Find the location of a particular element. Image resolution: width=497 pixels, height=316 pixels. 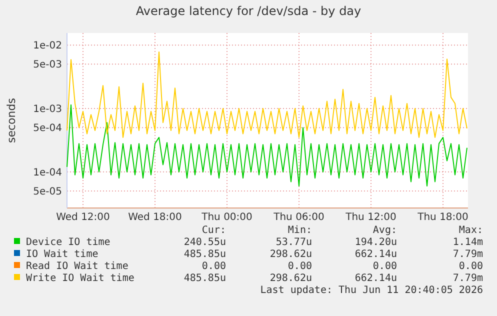

x-tick-label: Wed 12:00 is located at coordinates (83, 217).